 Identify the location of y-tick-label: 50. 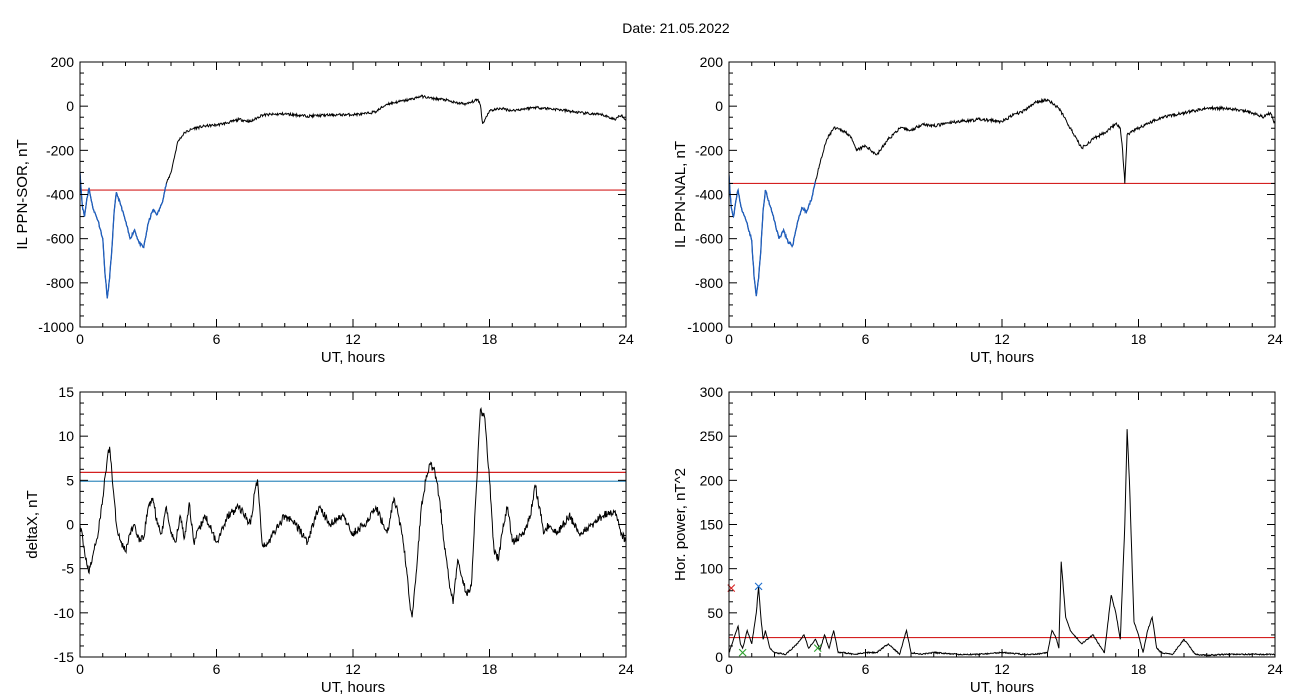
(715, 613).